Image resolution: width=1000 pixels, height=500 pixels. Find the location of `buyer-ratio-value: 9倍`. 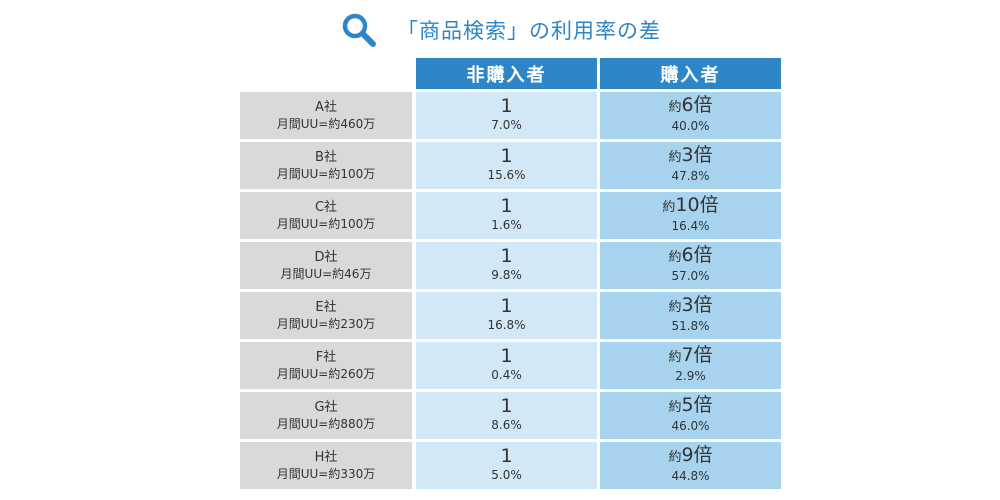

buyer-ratio-value: 9倍 is located at coordinates (697, 454).